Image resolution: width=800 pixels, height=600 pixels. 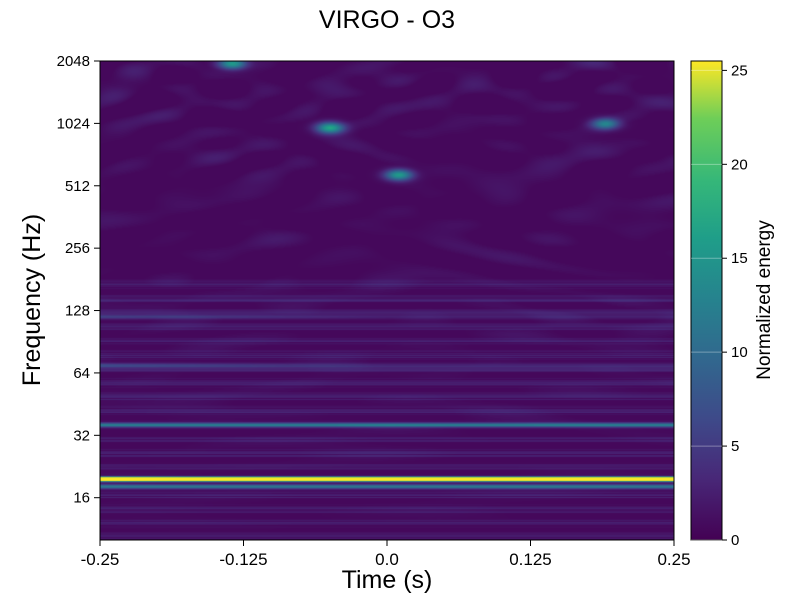 What do you see at coordinates (32, 300) in the screenshot?
I see `y-axis-label: Frequency (Hz)` at bounding box center [32, 300].